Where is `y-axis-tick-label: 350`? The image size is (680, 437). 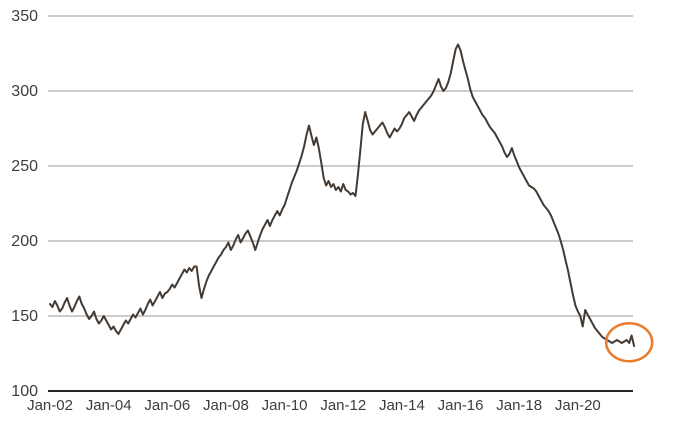 y-axis-tick-label: 350 is located at coordinates (24, 16).